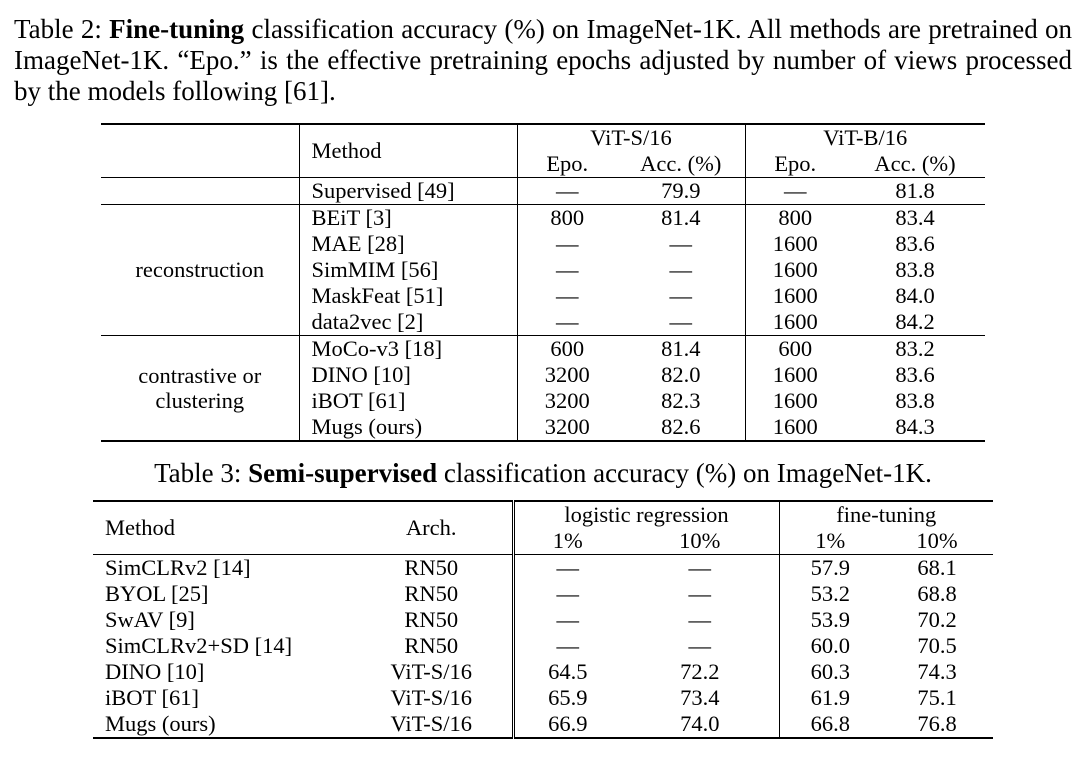 The image size is (1086, 761). I want to click on accuracy-cell: 83.2, so click(915, 348).